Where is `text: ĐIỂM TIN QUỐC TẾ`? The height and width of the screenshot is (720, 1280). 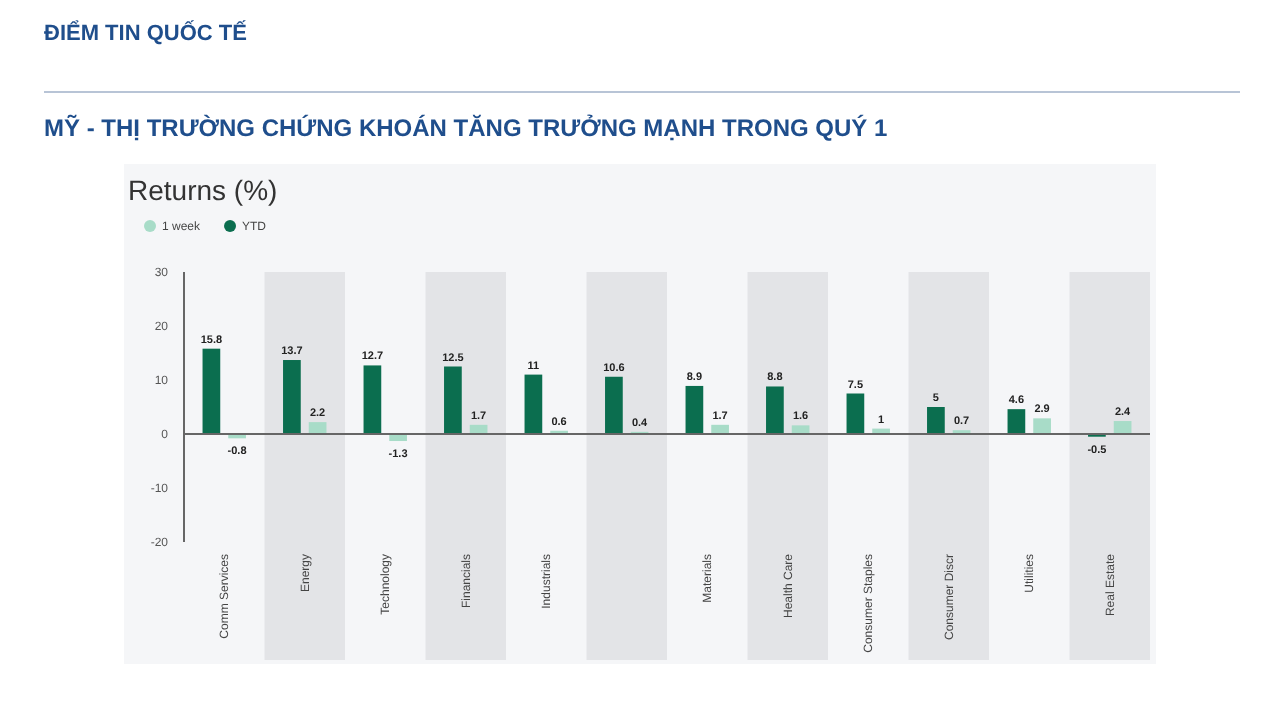
text: ĐIỂM TIN QUỐC TẾ is located at coordinates (145, 33).